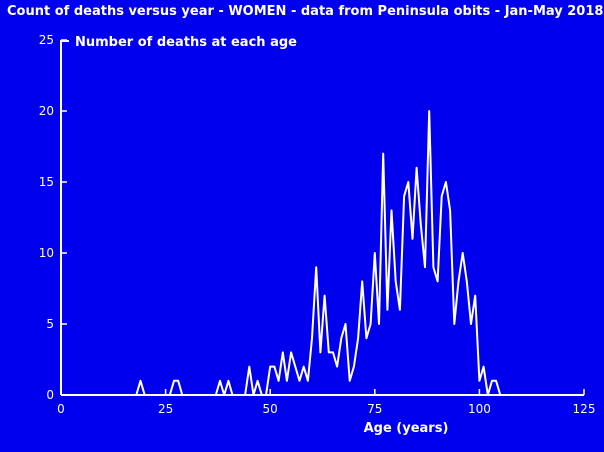 The height and width of the screenshot is (452, 604). What do you see at coordinates (46, 182) in the screenshot?
I see `y-tick-label-15: 15` at bounding box center [46, 182].